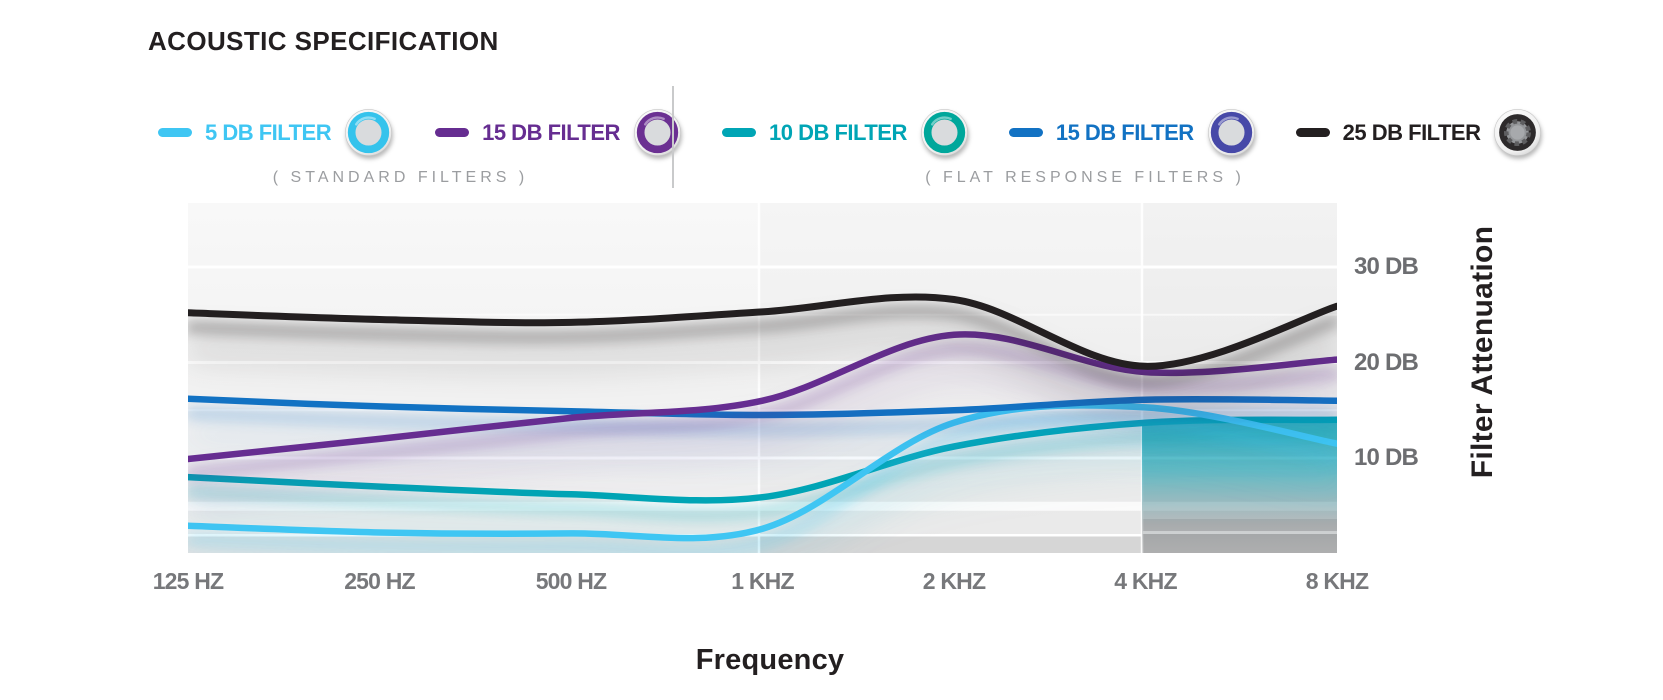 This screenshot has width=1663, height=700. Describe the element at coordinates (762, 331) in the screenshot. I see `curve-25-db-filter-flat-response-` at that location.